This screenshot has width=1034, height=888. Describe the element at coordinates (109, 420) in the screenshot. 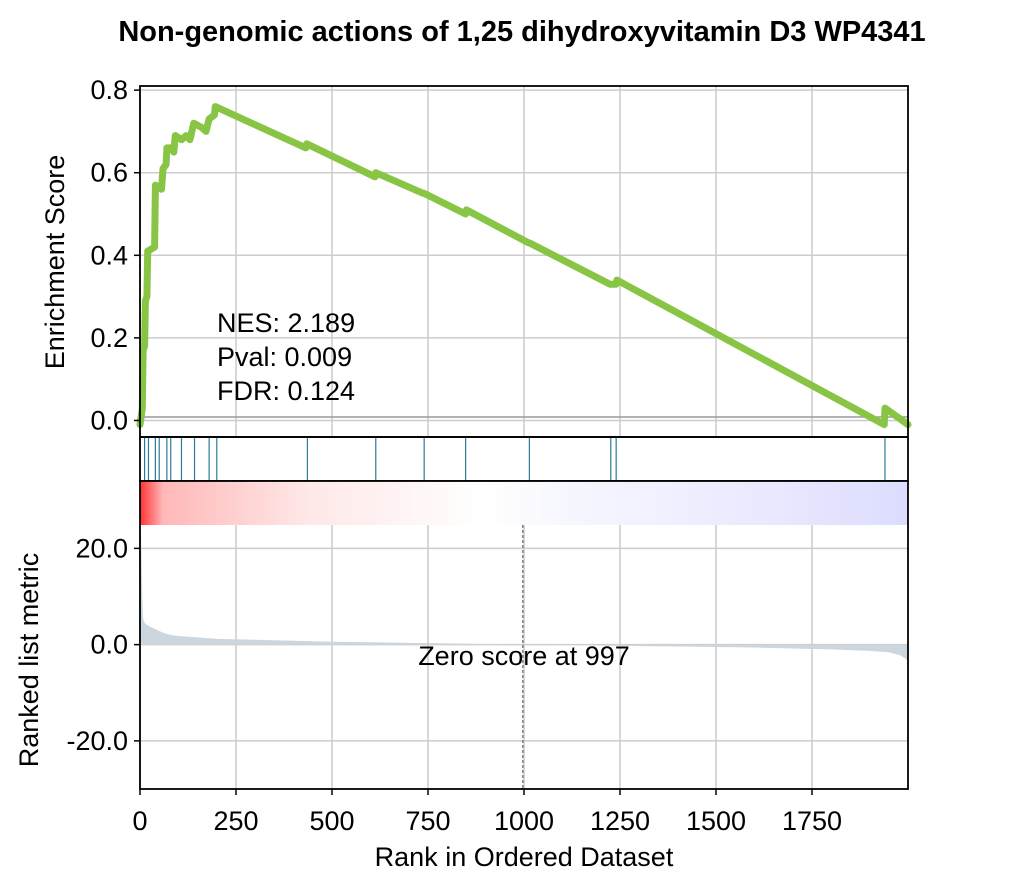

I see `es-y-tick-label: 0.0` at that location.